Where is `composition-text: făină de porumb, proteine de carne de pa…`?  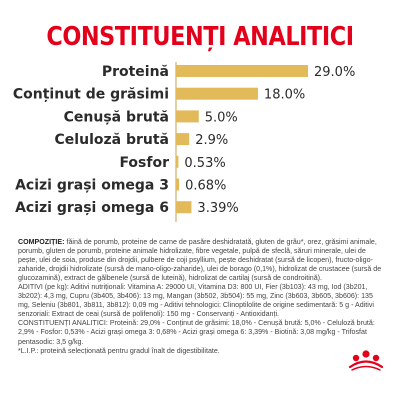 composition-text: făină de porumb, proteine de carne de pa… is located at coordinates (200, 260).